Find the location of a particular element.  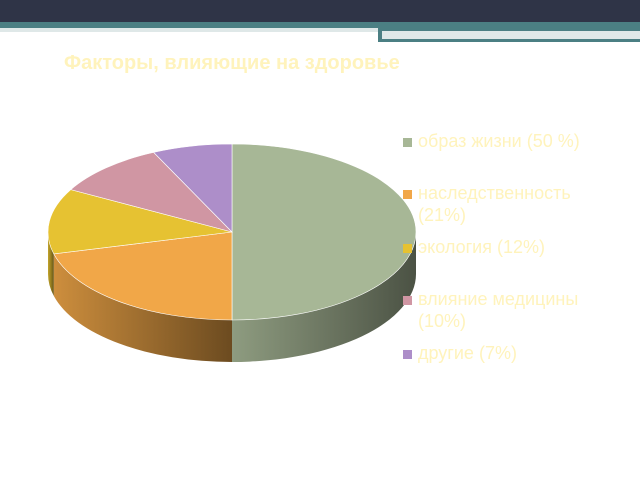

legend-item: экология (12%) is located at coordinates (510, 247).